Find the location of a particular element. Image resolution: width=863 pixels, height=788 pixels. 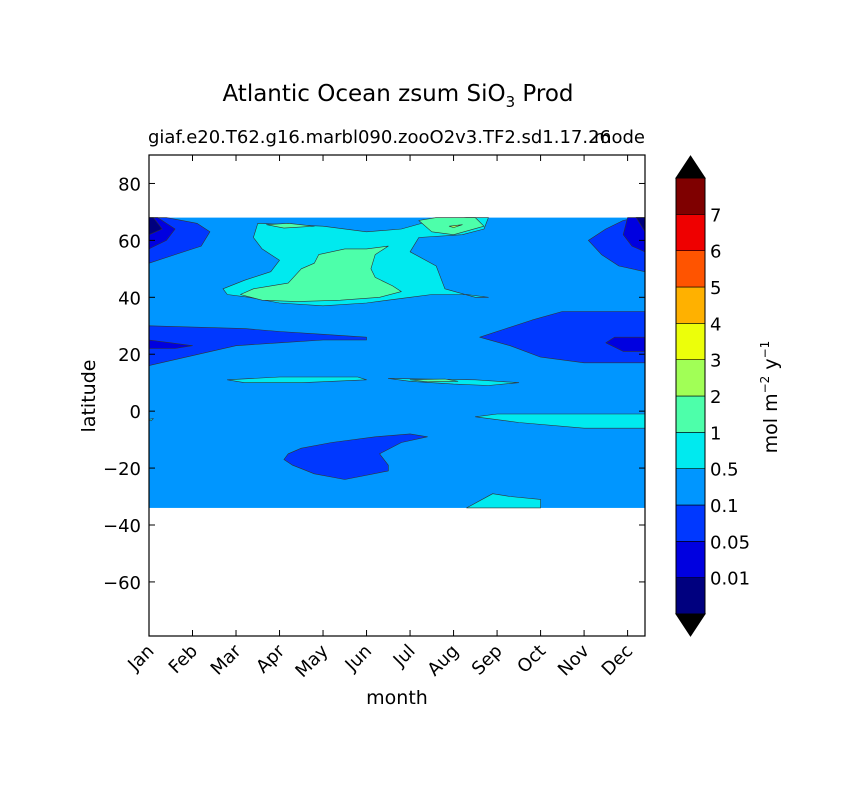

colorbar-tick-label: 0.5 is located at coordinates (724, 470).